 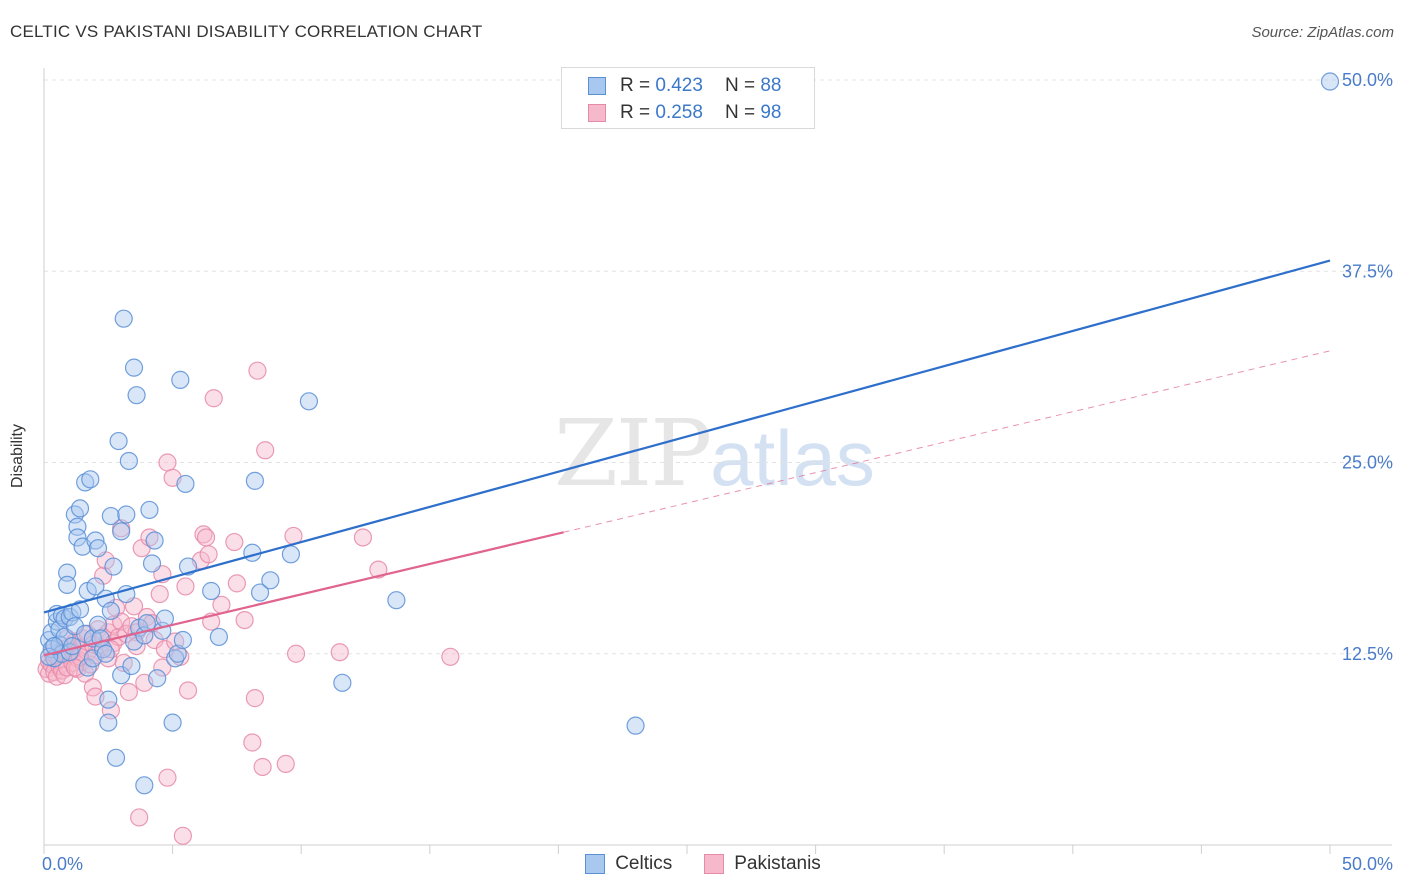 What do you see at coordinates (303, 594) in the screenshot?
I see `pakistanis-trend-line` at bounding box center [303, 594].